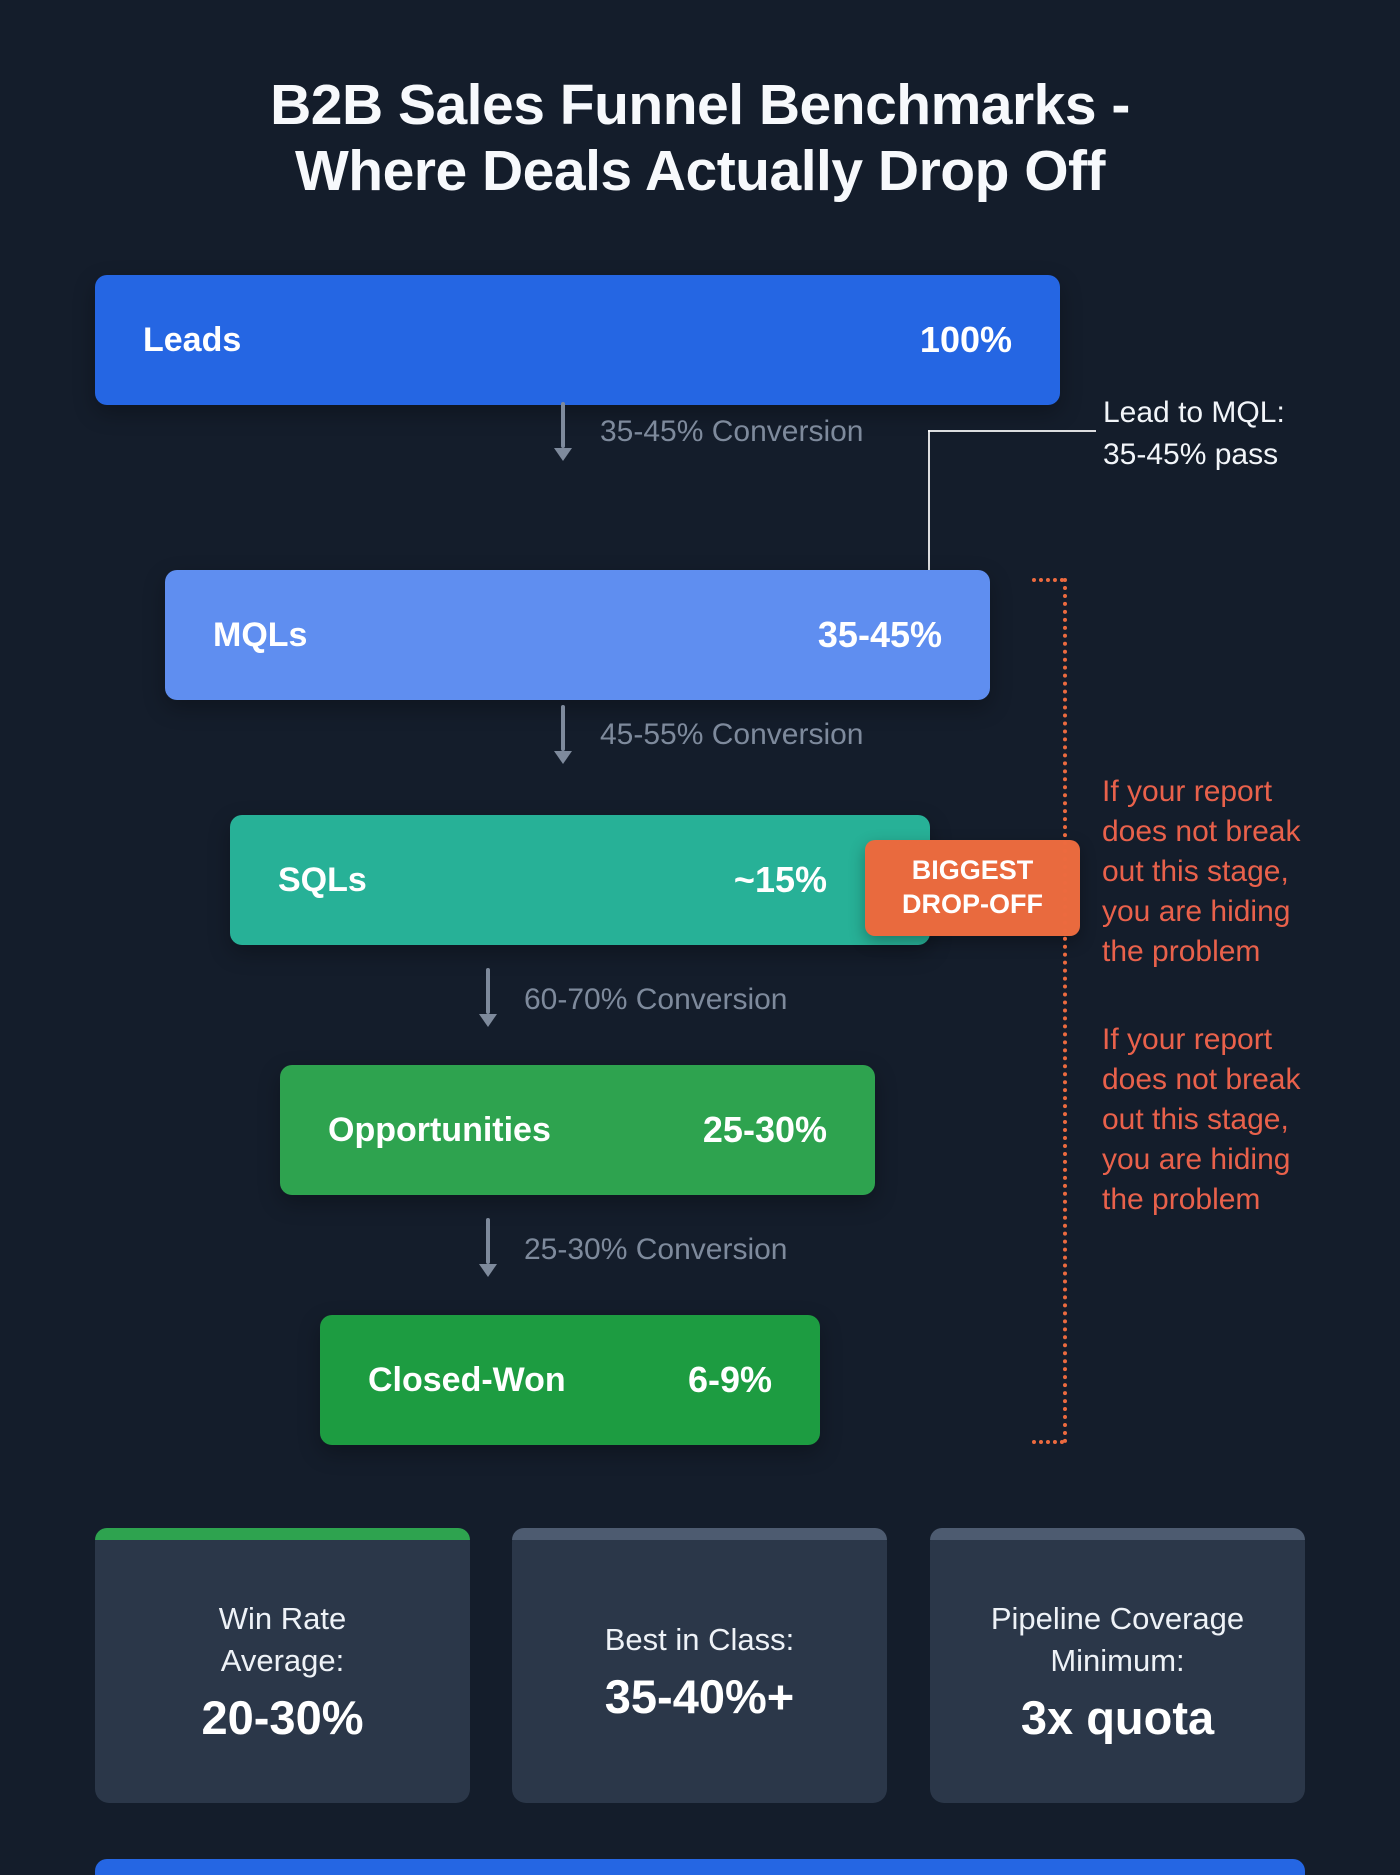  What do you see at coordinates (192, 339) in the screenshot?
I see `stage-label-leads: Leads` at bounding box center [192, 339].